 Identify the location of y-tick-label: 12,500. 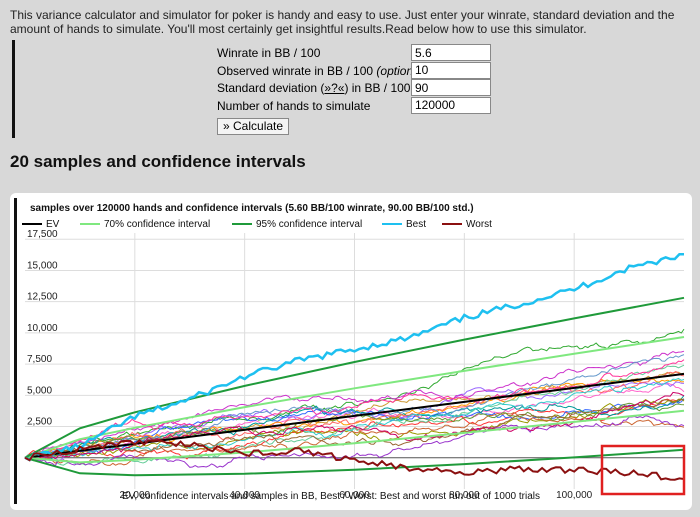
(42, 297).